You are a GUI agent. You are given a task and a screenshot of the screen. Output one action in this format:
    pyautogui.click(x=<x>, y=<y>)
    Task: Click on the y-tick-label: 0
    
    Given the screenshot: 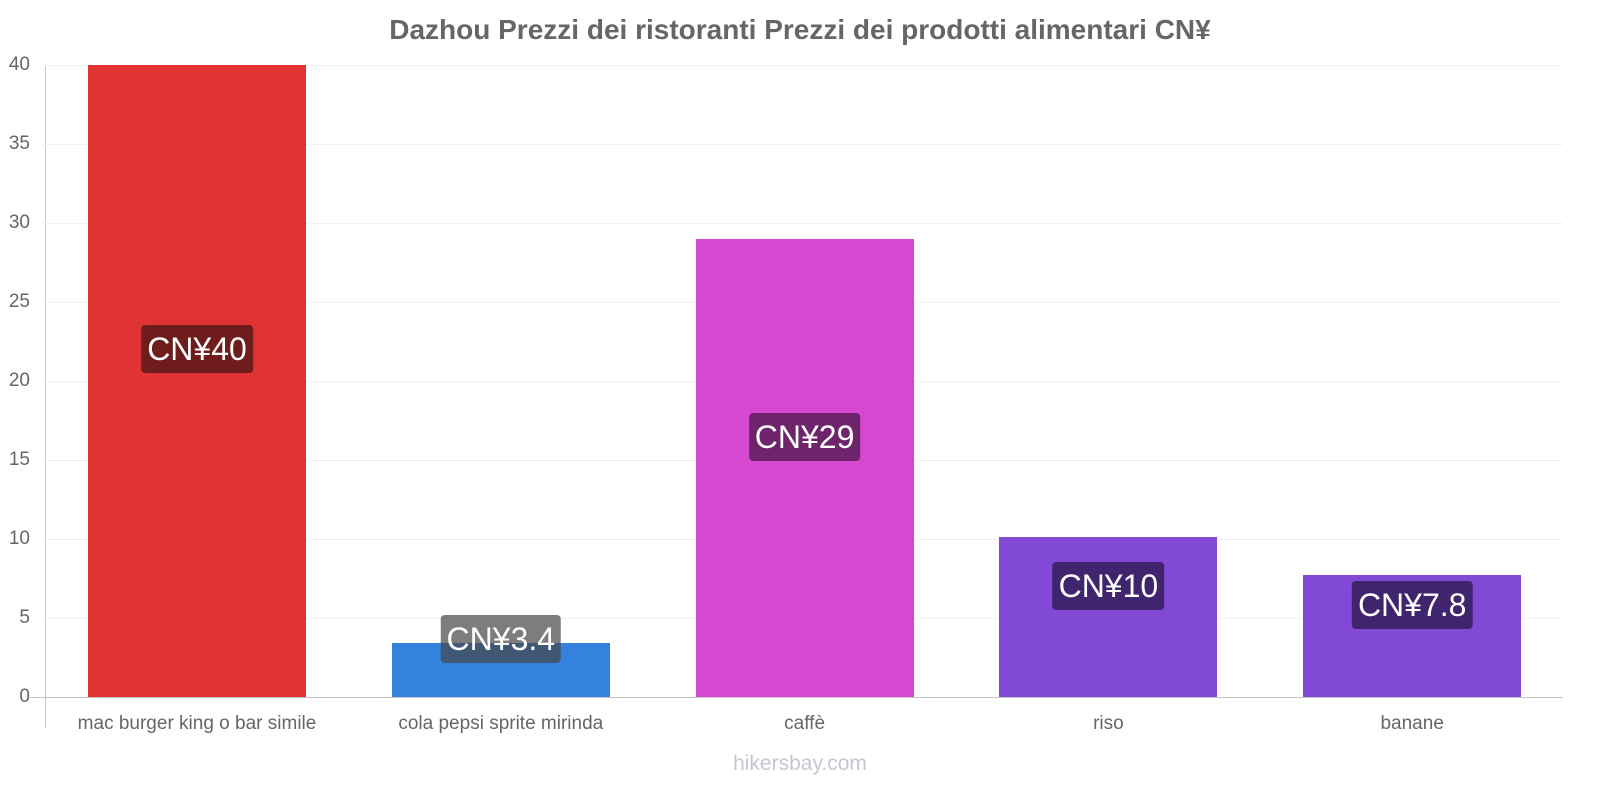 What is the action you would take?
    pyautogui.click(x=24, y=696)
    